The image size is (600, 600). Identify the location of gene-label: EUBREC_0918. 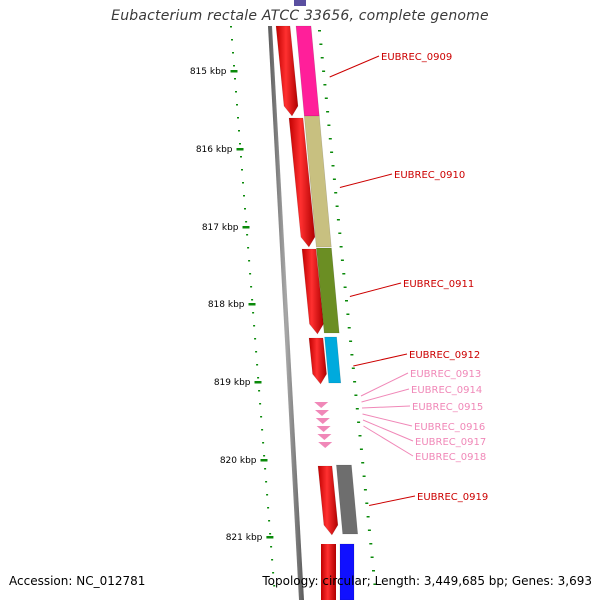
(450, 457).